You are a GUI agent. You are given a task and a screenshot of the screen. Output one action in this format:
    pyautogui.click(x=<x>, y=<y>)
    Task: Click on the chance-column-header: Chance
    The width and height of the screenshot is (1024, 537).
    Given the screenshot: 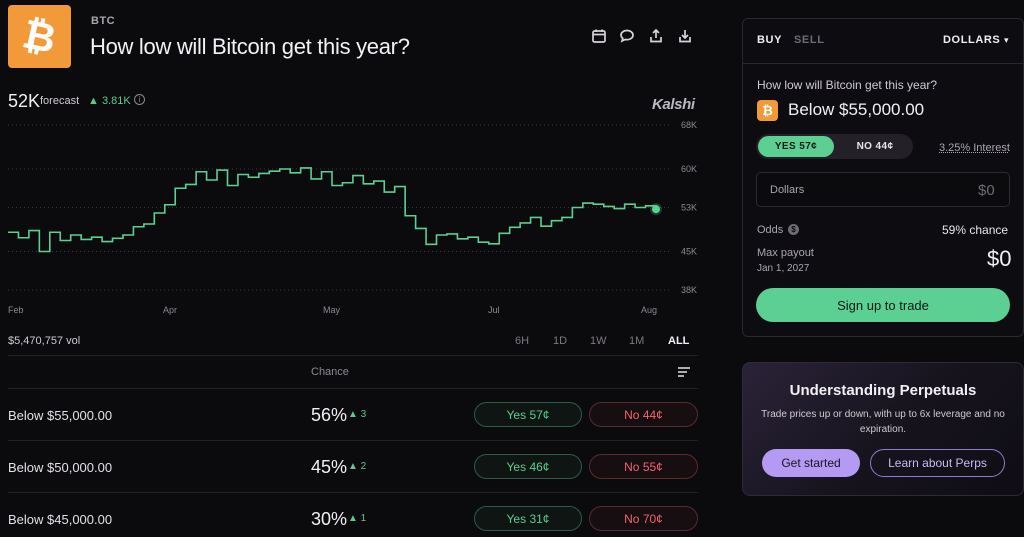 What is the action you would take?
    pyautogui.click(x=330, y=372)
    